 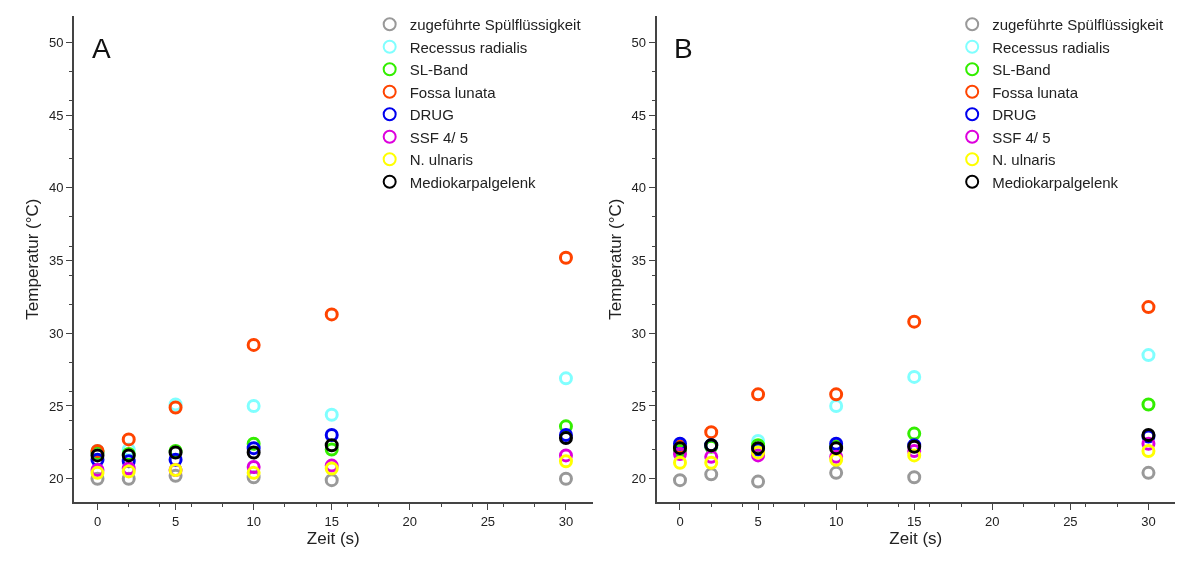 What do you see at coordinates (683, 48) in the screenshot?
I see `annotation: B` at bounding box center [683, 48].